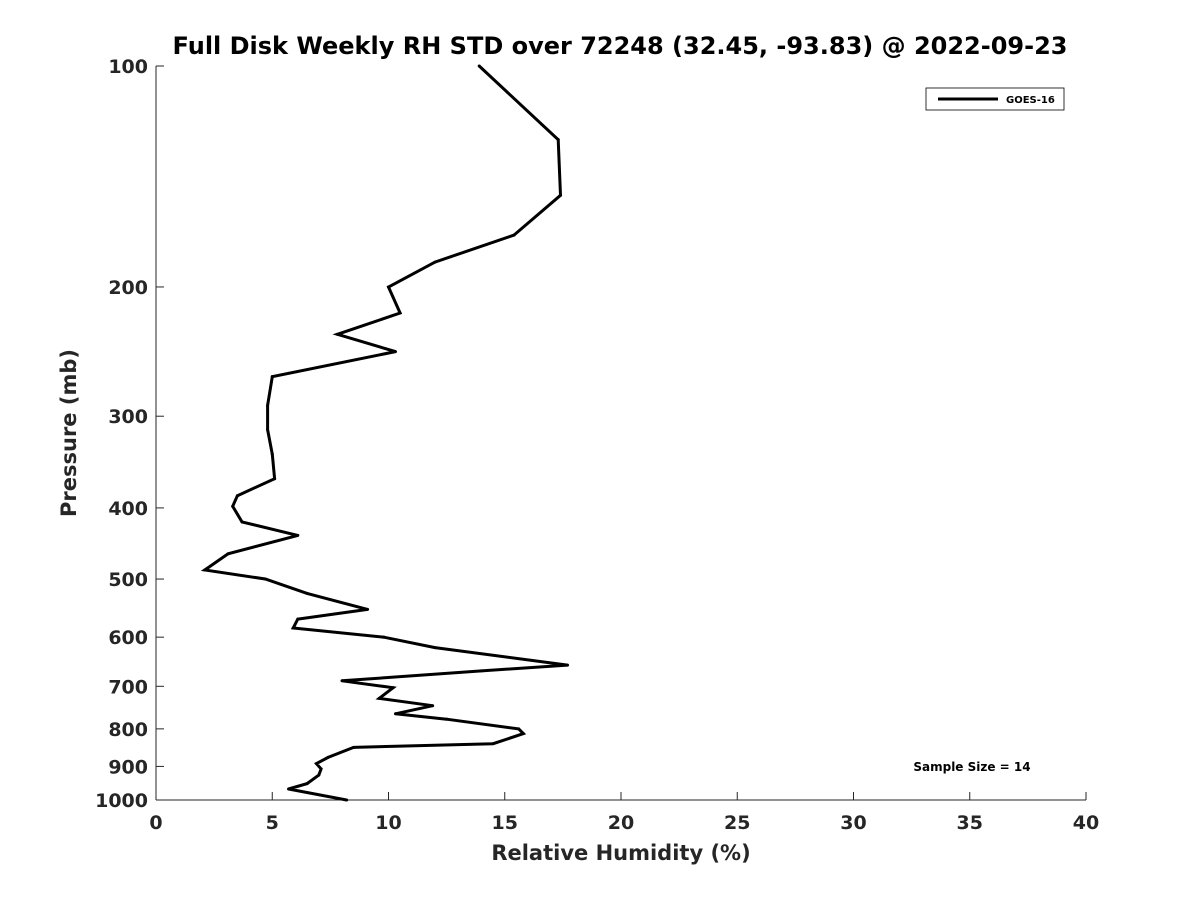  What do you see at coordinates (505, 823) in the screenshot?
I see `x-tick-label: 15` at bounding box center [505, 823].